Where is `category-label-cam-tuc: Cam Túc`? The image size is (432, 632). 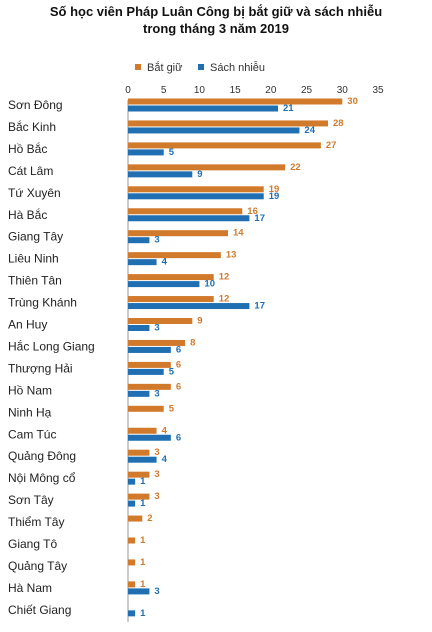 category-label-cam-tuc: Cam Túc is located at coordinates (32, 434).